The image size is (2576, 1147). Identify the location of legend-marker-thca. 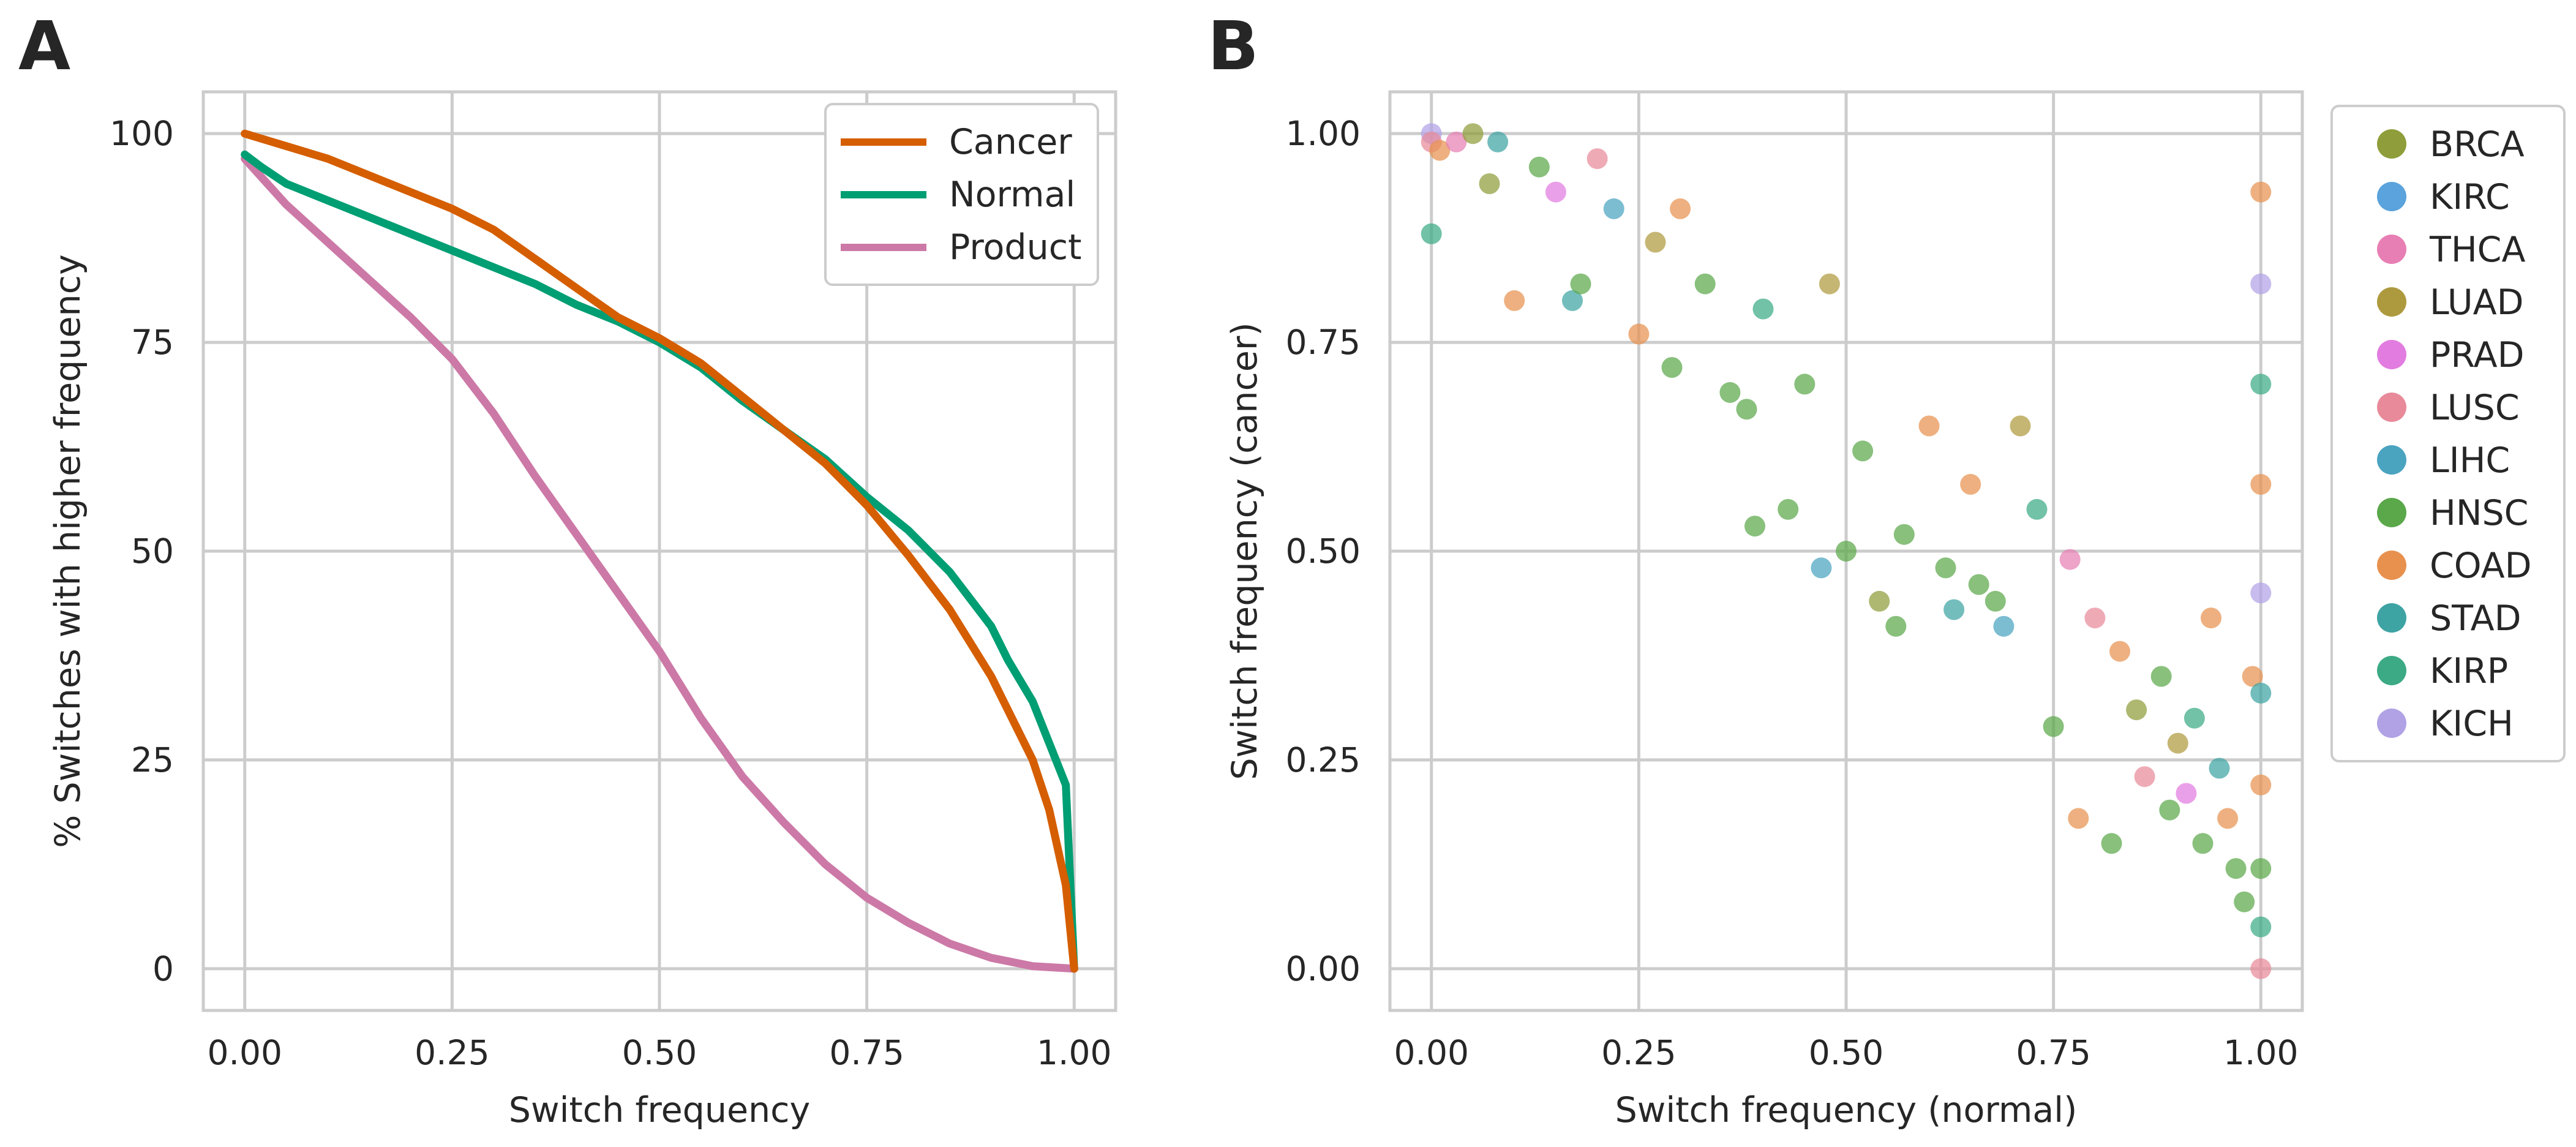
(2391, 250).